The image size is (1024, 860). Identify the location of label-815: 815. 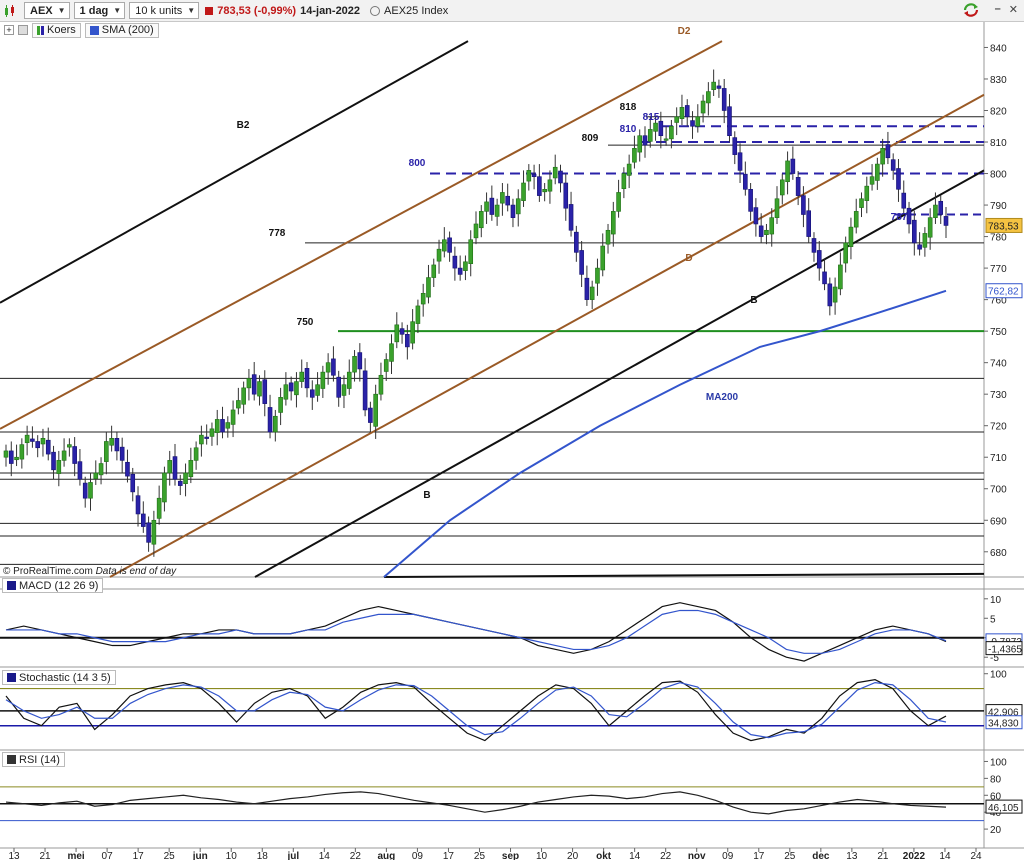
(651, 117).